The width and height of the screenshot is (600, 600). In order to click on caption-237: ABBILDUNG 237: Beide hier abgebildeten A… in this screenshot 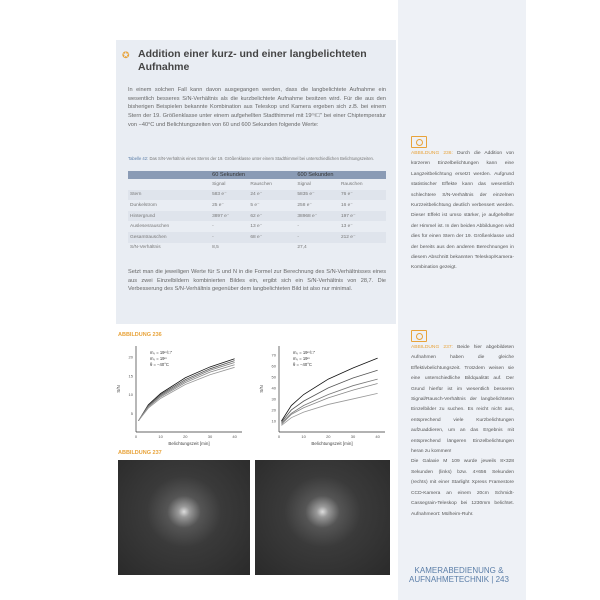, I will do `click(462, 431)`.